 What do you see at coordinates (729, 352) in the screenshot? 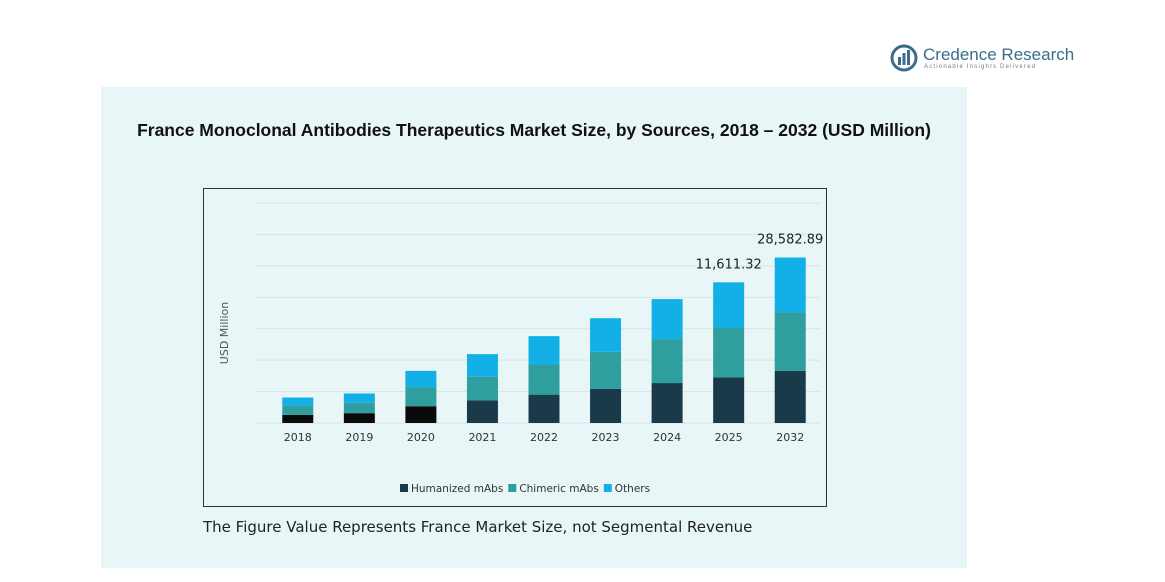
I see `bar-chimeric-mabs-2025` at bounding box center [729, 352].